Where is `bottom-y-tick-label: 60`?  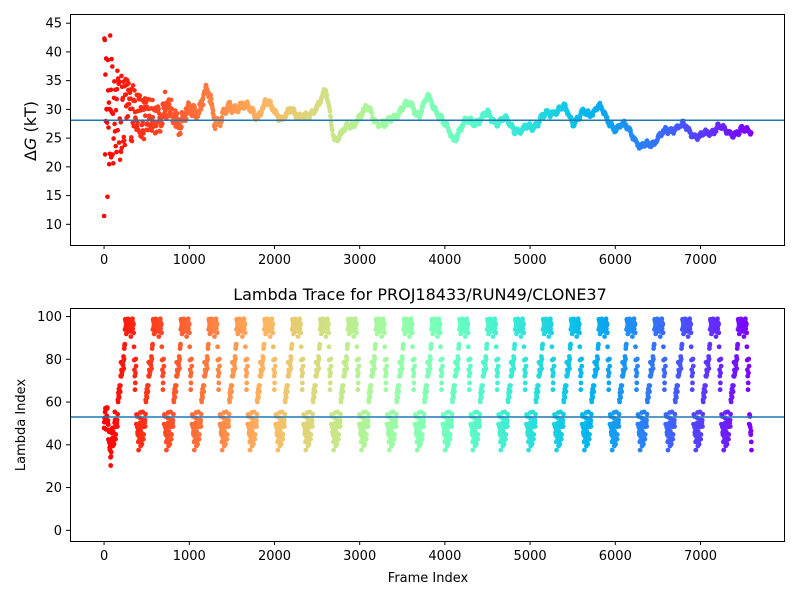
bottom-y-tick-label: 60 is located at coordinates (53, 403).